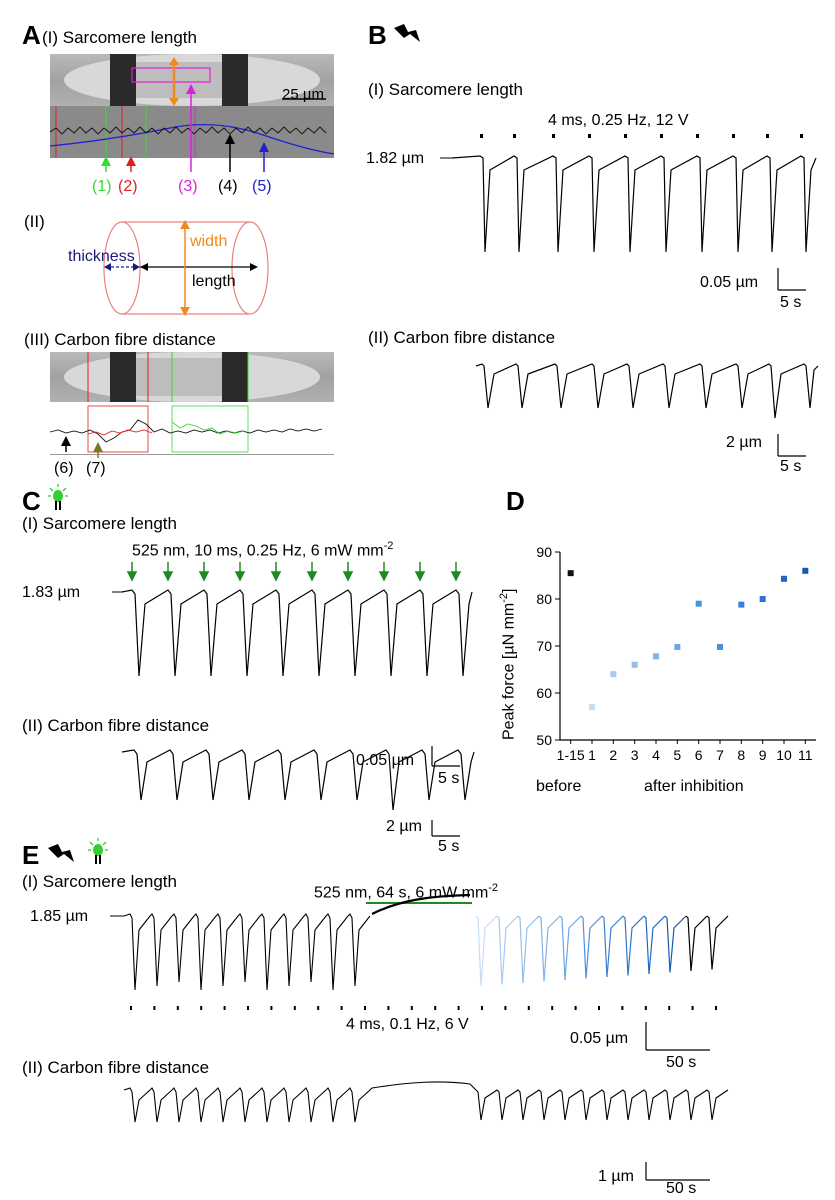 The image size is (835, 1200). Describe the element at coordinates (694, 786) in the screenshot. I see `label-after-inhibition: after inhibition` at that location.